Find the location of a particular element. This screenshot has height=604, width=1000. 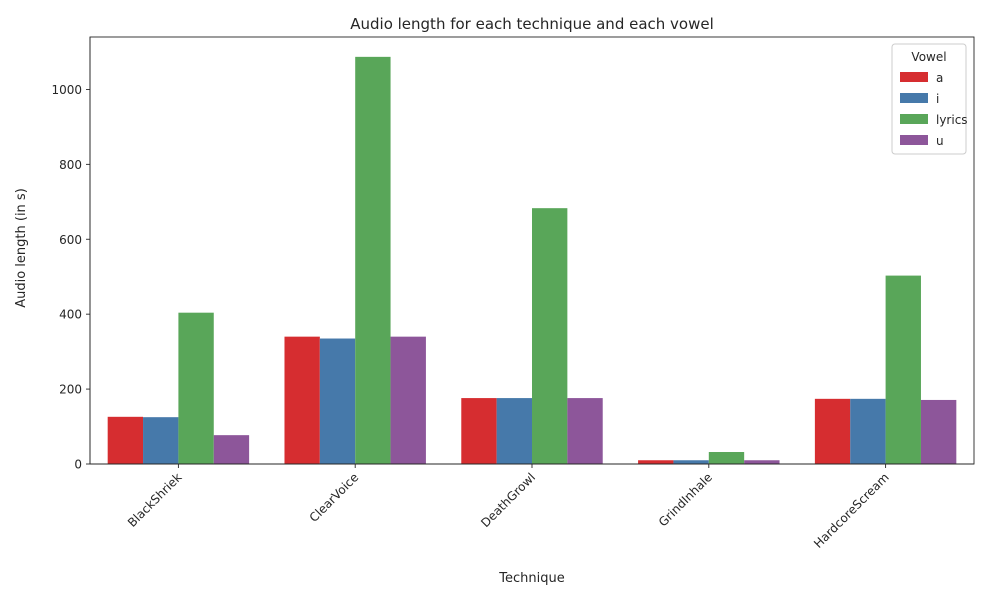

bar-grindinhale-a is located at coordinates (656, 462).